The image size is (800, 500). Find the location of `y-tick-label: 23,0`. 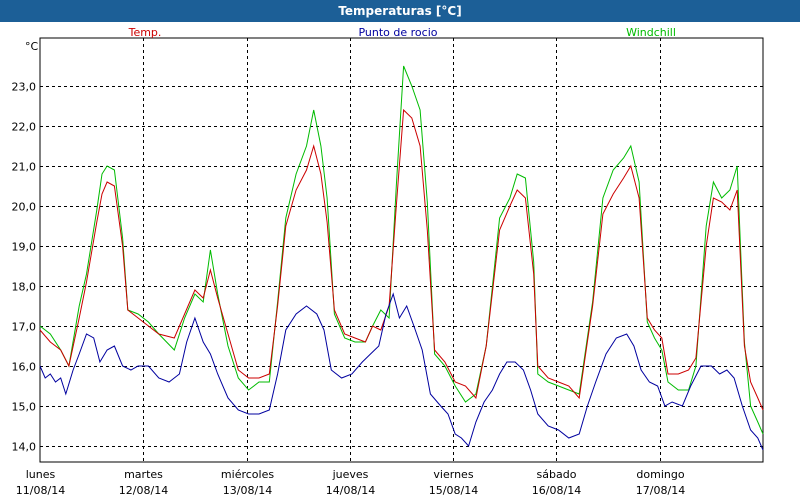

y-tick-label: 23,0 is located at coordinates (24, 87).